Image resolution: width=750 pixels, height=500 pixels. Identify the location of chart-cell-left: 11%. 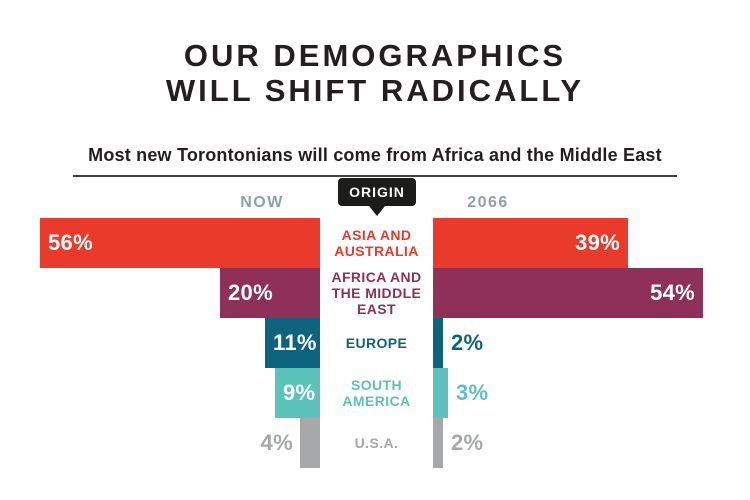
(160, 343).